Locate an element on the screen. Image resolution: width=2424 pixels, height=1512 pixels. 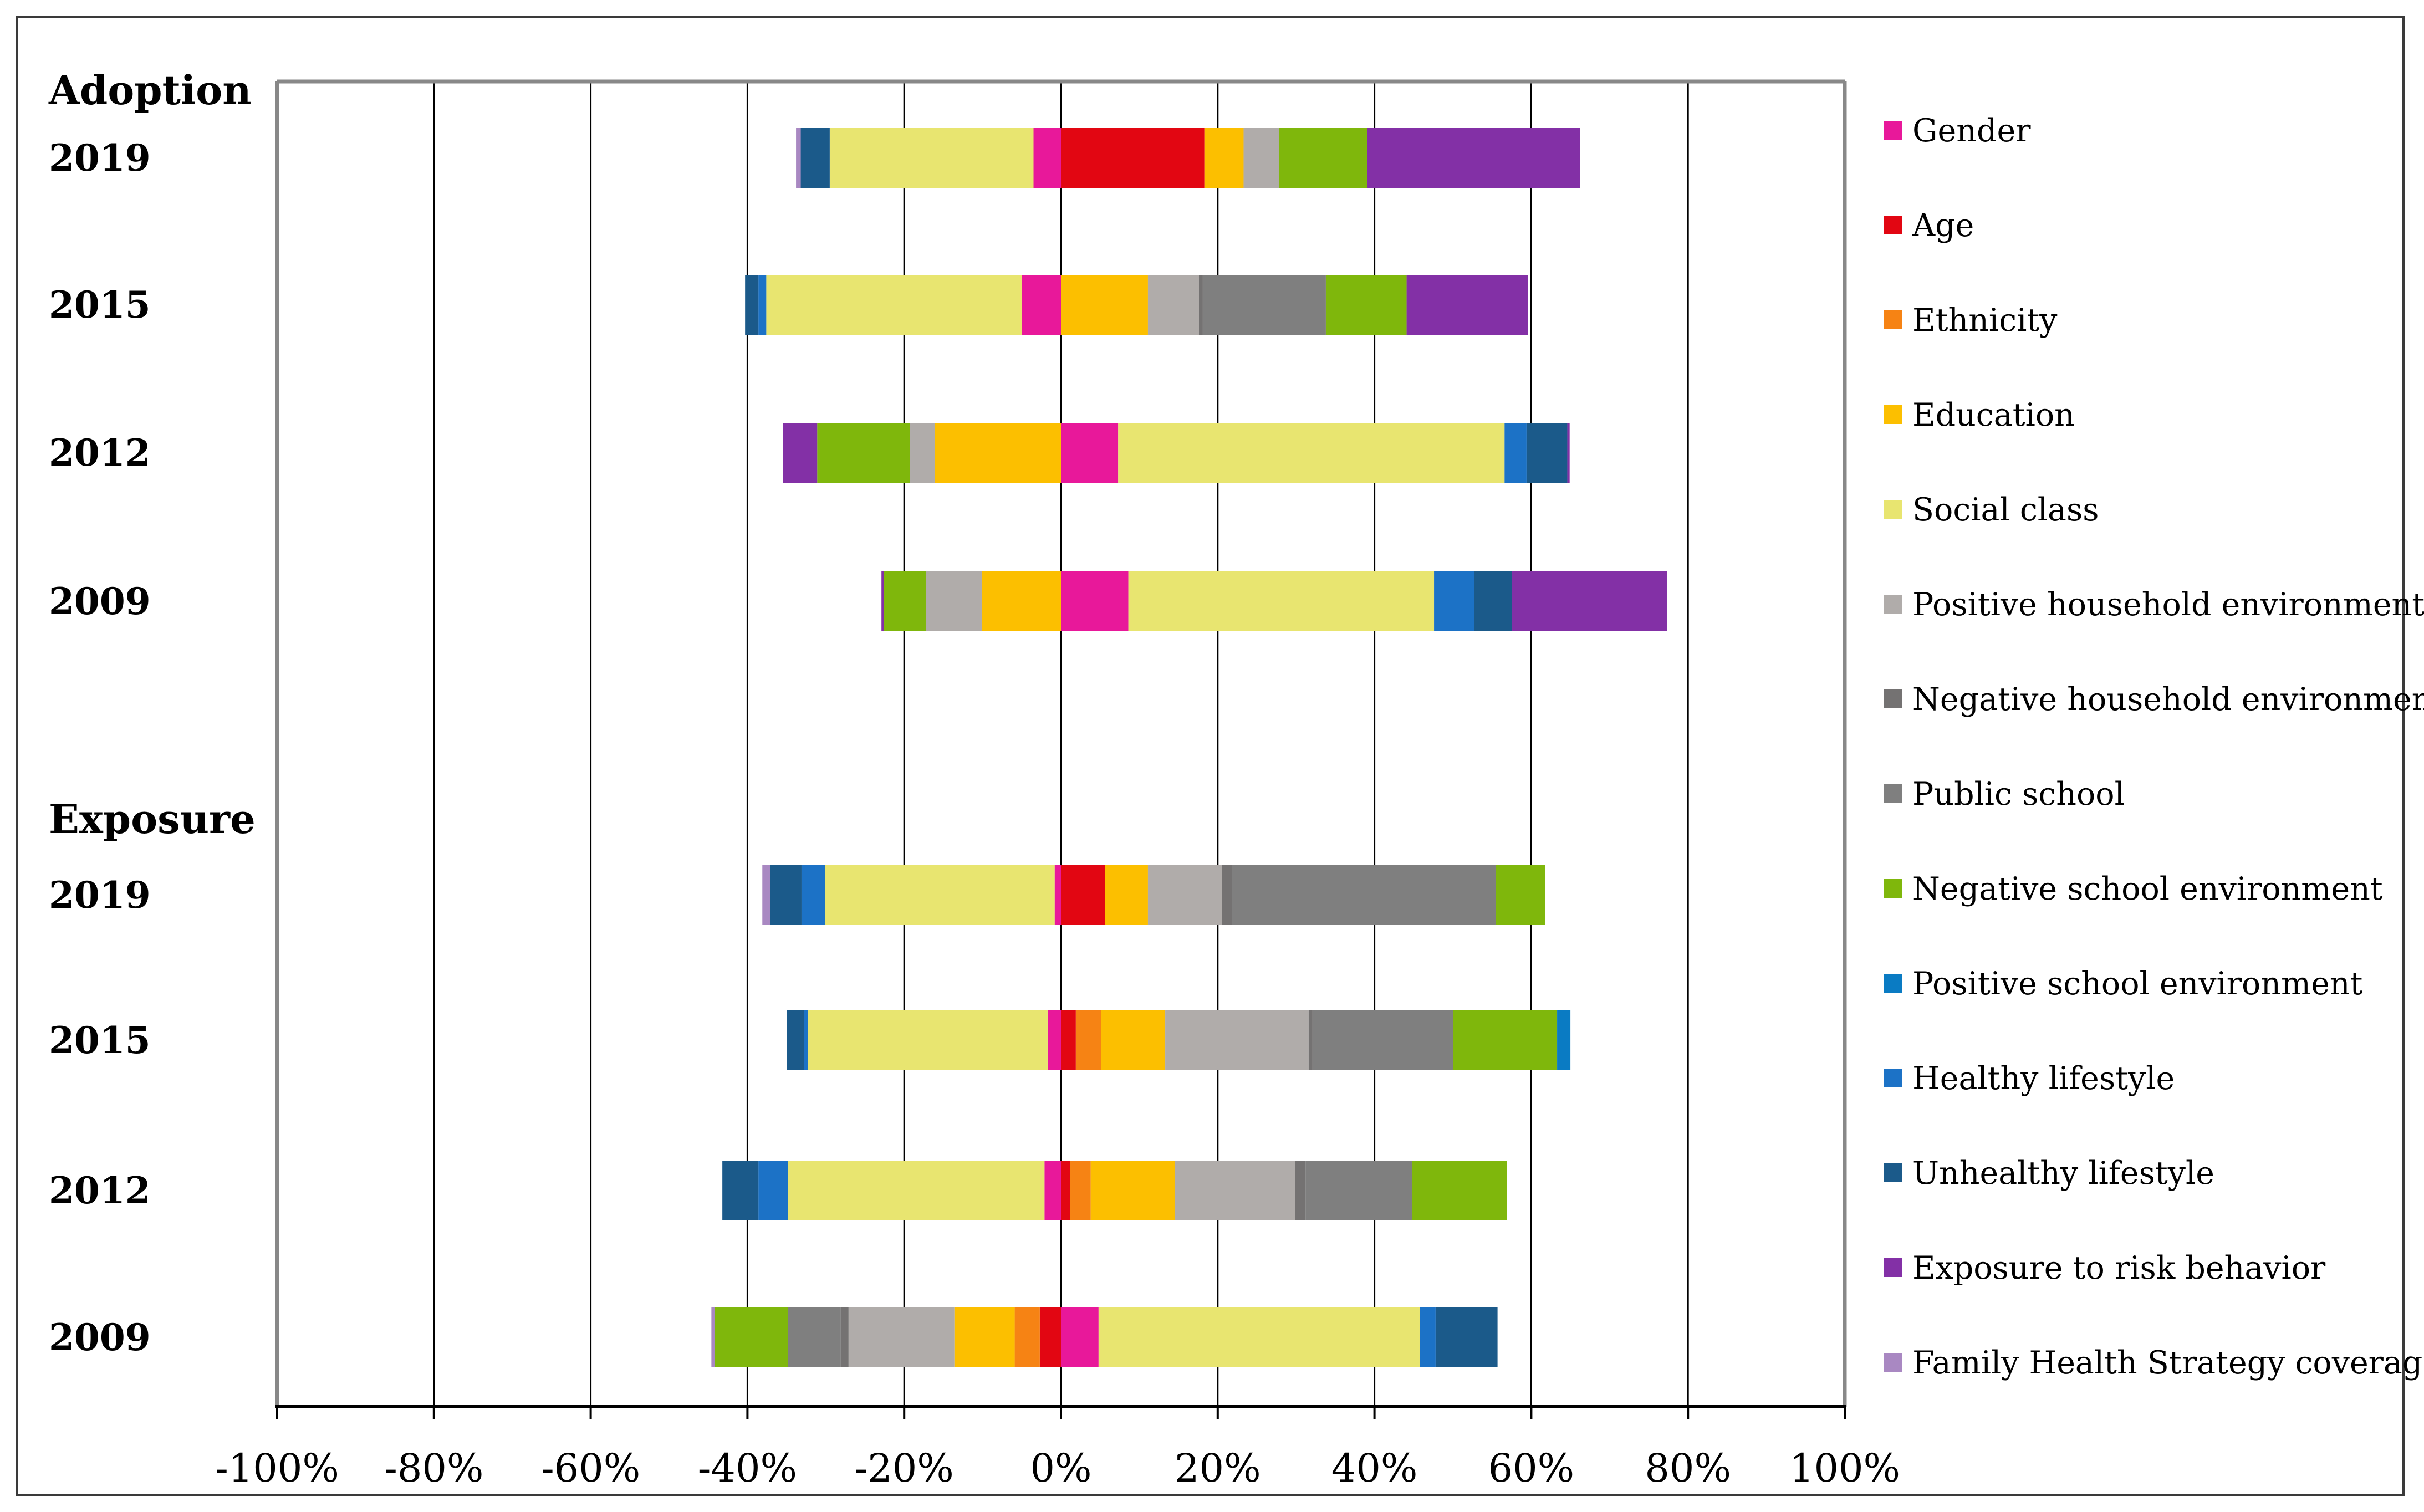
year-label: 2019 is located at coordinates (100, 158).